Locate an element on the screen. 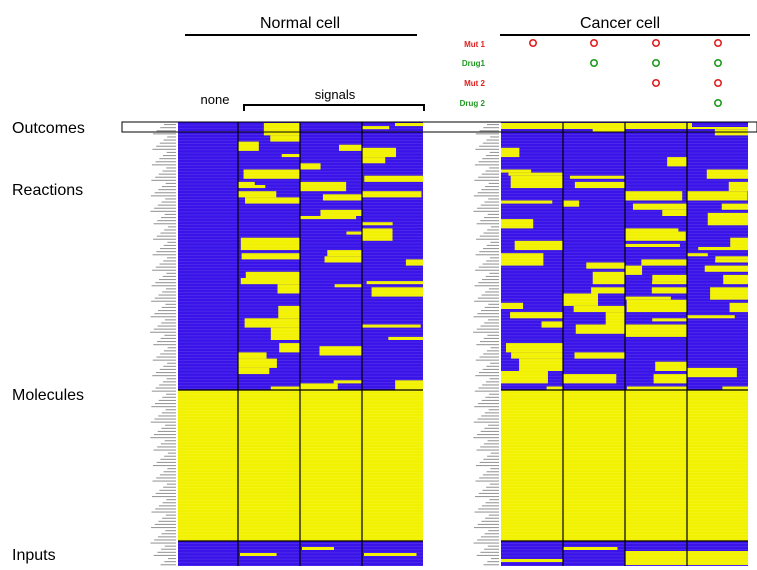 The image size is (757, 570). normal-cell-title: Normal cell is located at coordinates (300, 23).